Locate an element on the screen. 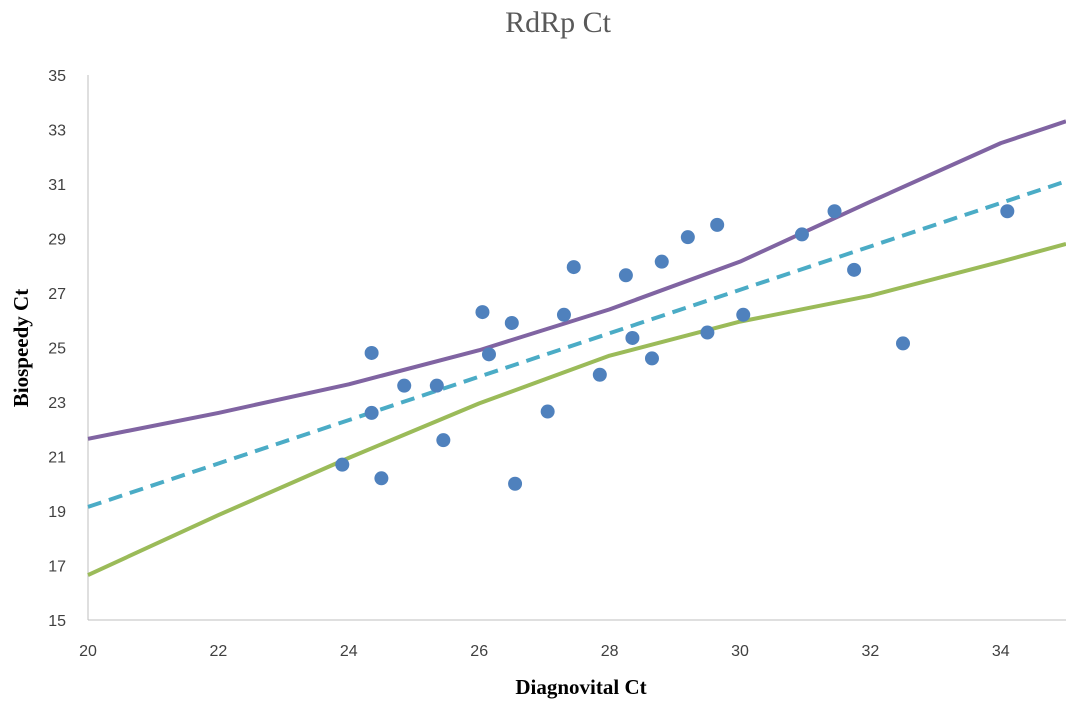 The image size is (1066, 704). x-tick-label: 20 is located at coordinates (88, 651).